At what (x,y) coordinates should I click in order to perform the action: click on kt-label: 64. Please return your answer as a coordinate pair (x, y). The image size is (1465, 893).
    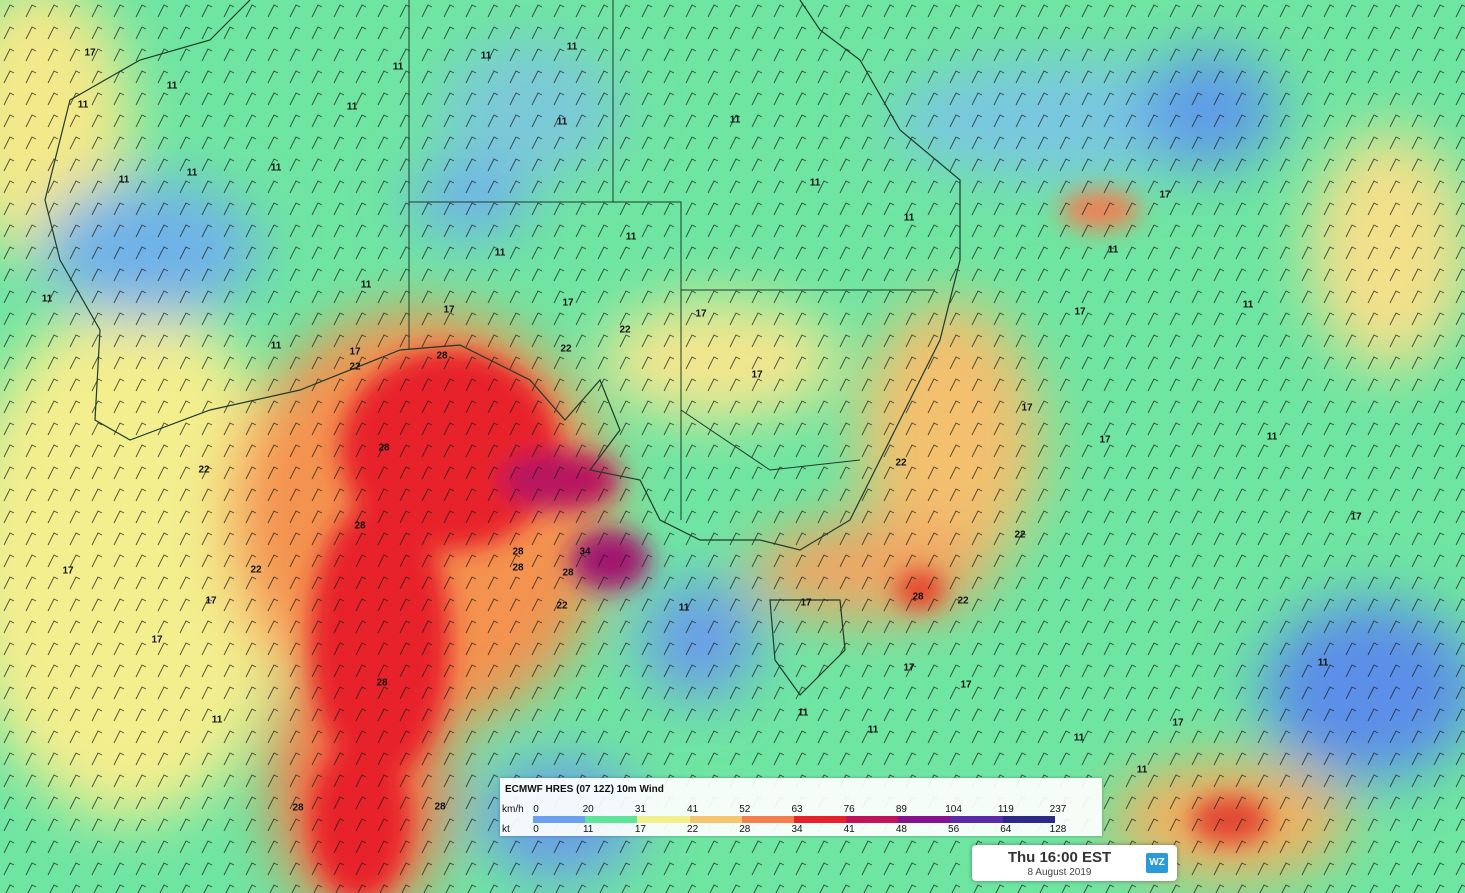
    Looking at the image, I should click on (1006, 829).